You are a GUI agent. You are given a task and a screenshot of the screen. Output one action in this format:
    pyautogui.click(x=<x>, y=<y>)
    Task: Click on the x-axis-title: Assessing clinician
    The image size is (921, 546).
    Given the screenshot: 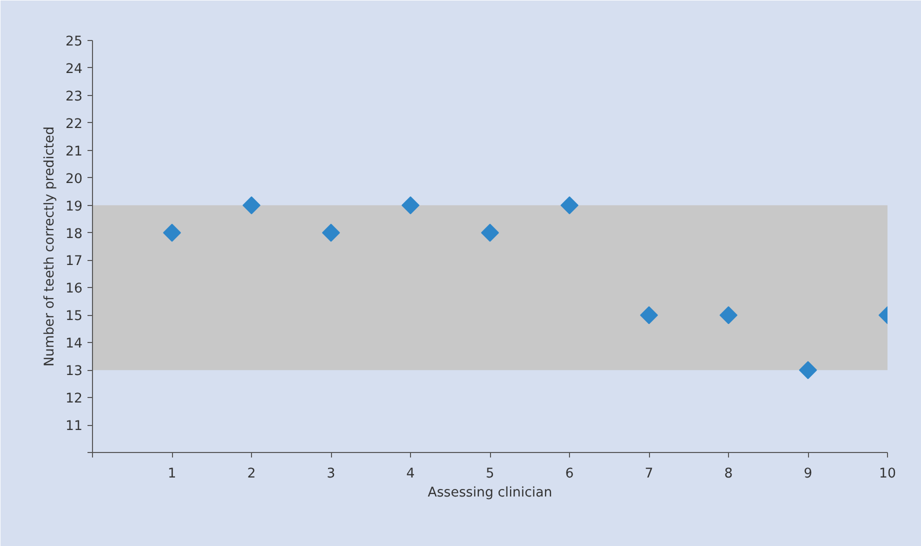 What is the action you would take?
    pyautogui.click(x=490, y=493)
    